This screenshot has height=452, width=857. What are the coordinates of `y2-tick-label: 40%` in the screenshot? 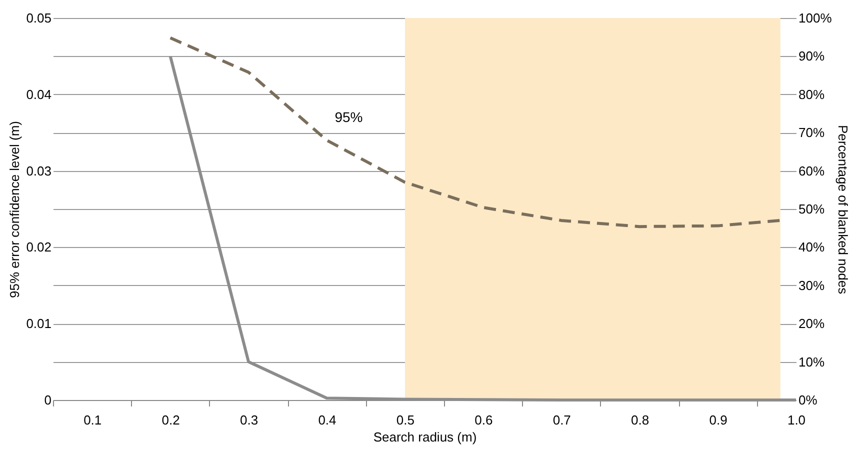 It's located at (811, 247).